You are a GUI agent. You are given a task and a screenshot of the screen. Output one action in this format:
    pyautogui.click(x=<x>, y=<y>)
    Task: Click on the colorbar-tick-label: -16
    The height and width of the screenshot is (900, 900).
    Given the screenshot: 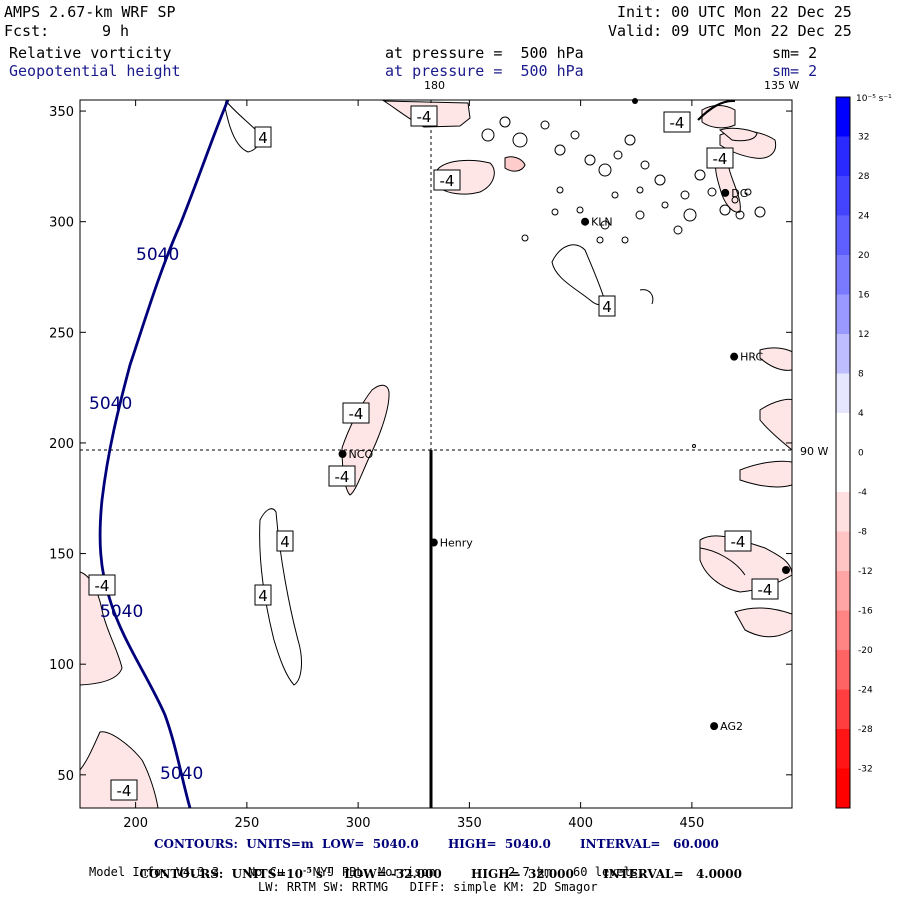 What is the action you would take?
    pyautogui.click(x=865, y=612)
    